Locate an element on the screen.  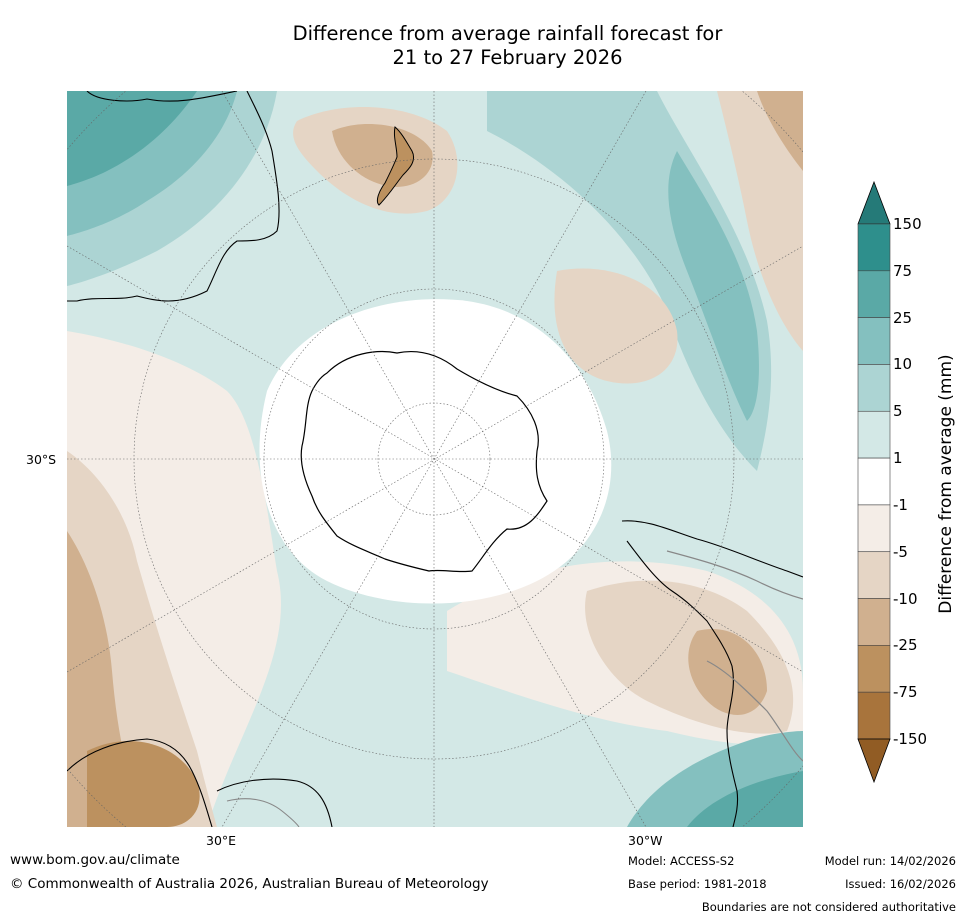
colorbar-tick-label: 150 is located at coordinates (907, 224).